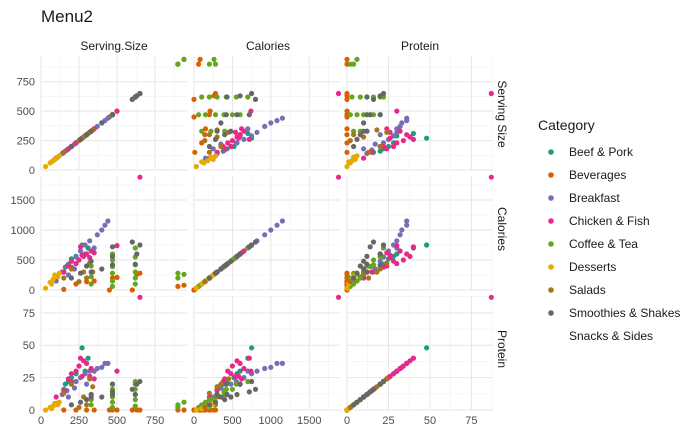 The height and width of the screenshot is (432, 700). What do you see at coordinates (117, 421) in the screenshot?
I see `x-tick-label: 500` at bounding box center [117, 421].